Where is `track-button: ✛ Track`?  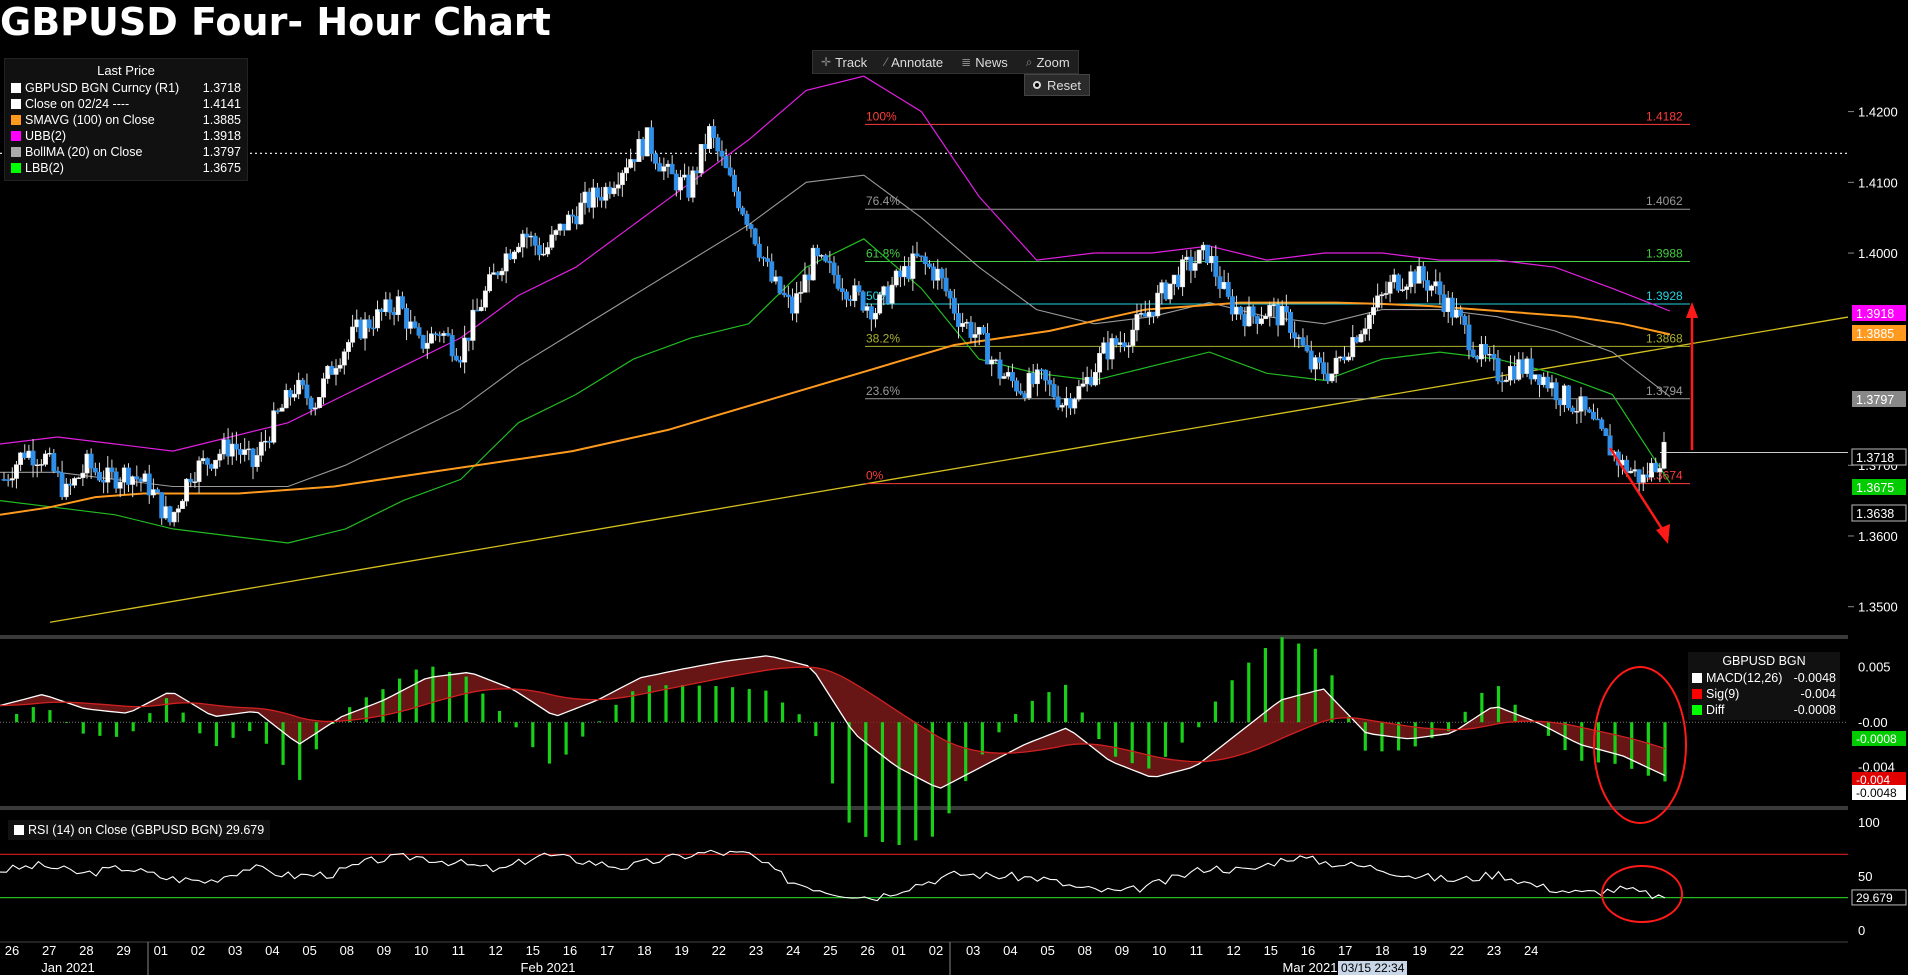 track-button: ✛ Track is located at coordinates (844, 62).